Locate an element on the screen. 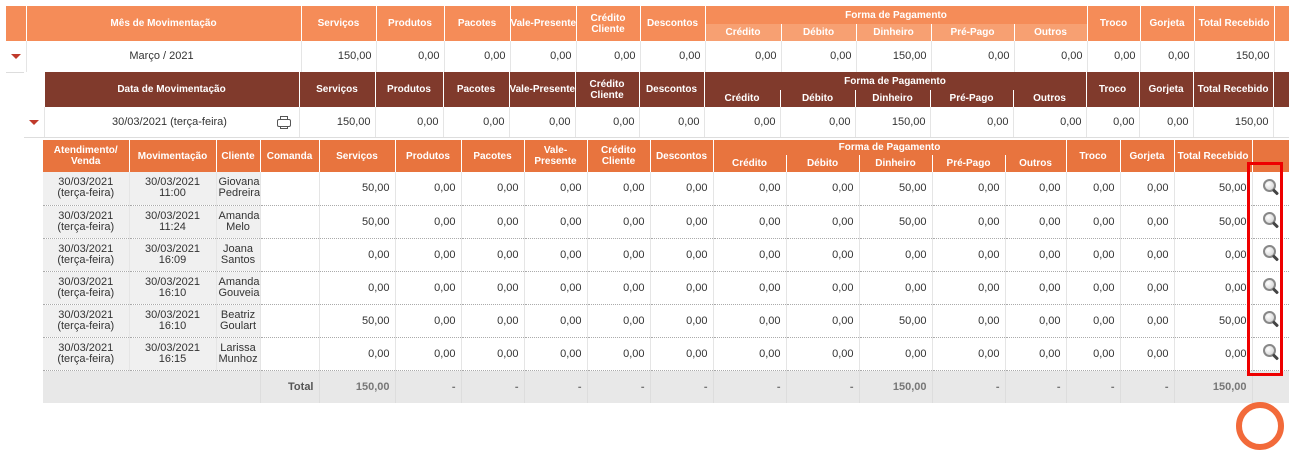  movimentacao-cell: 30/03/2021 16:15 is located at coordinates (173, 354).